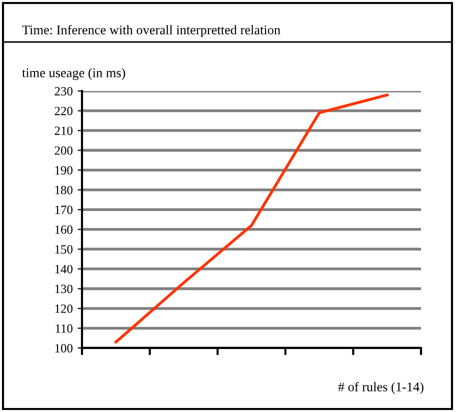 This screenshot has height=412, width=456. I want to click on y-tick-label: 190, so click(63, 170).